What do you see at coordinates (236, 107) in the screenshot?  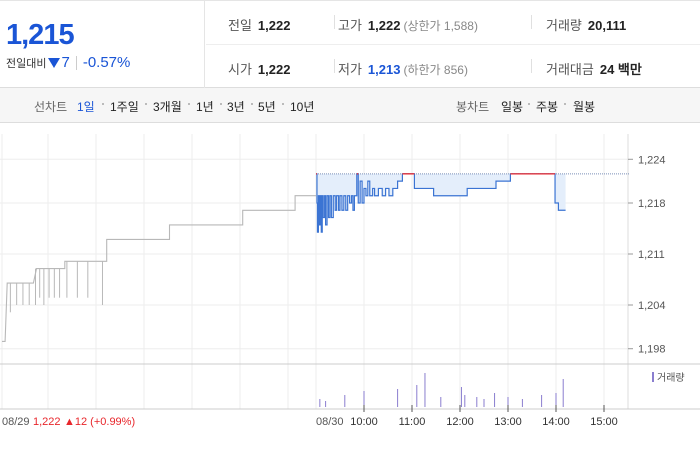 I see `period-3years: 3년` at bounding box center [236, 107].